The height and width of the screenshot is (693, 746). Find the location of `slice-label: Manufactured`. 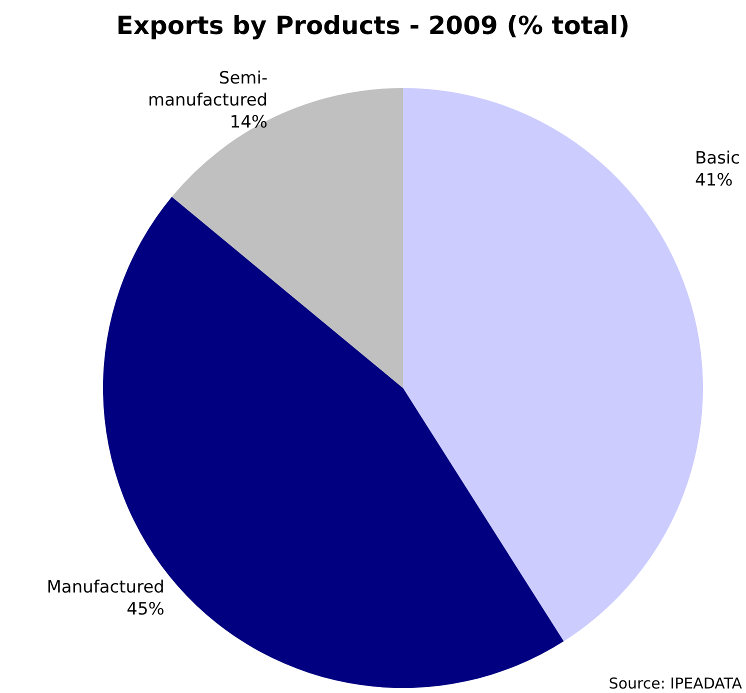

slice-label: Manufactured is located at coordinates (105, 587).